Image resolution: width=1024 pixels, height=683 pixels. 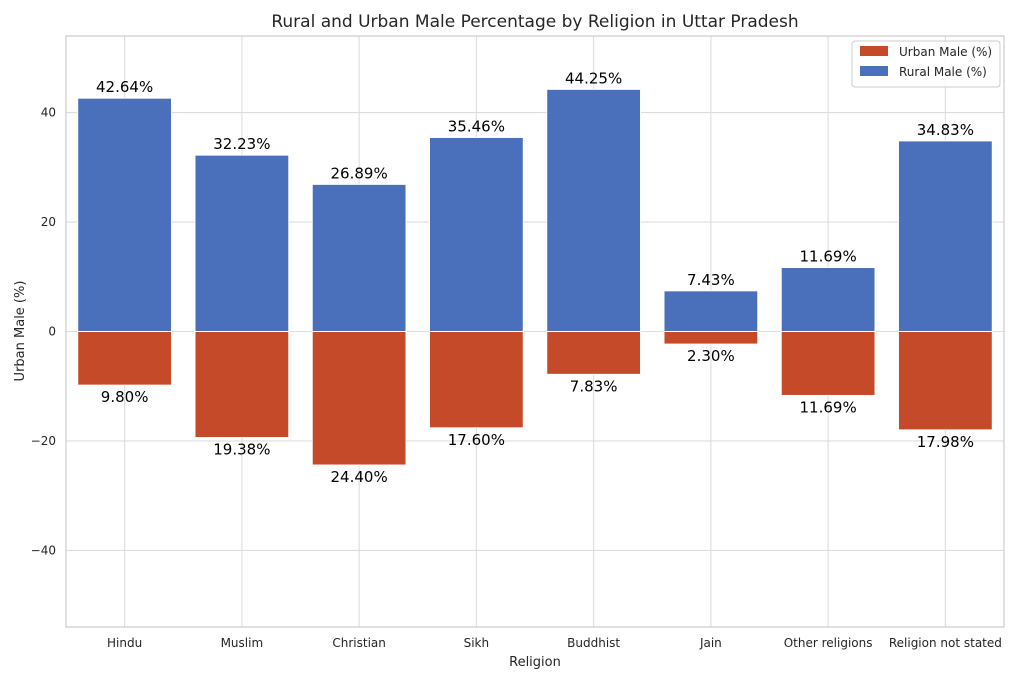 I want to click on y-tick-label: 40, so click(x=48, y=113).